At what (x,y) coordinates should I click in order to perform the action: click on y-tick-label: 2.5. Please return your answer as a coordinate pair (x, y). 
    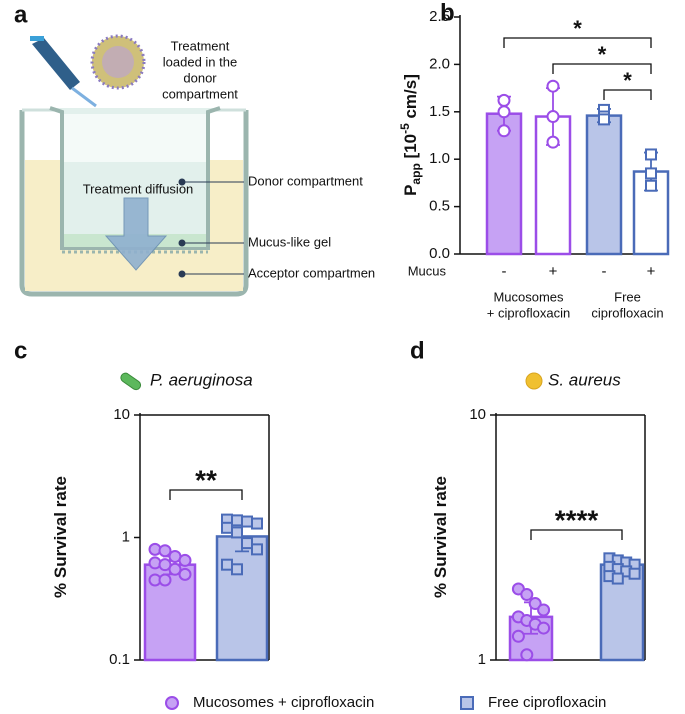
    Looking at the image, I should click on (439, 16).